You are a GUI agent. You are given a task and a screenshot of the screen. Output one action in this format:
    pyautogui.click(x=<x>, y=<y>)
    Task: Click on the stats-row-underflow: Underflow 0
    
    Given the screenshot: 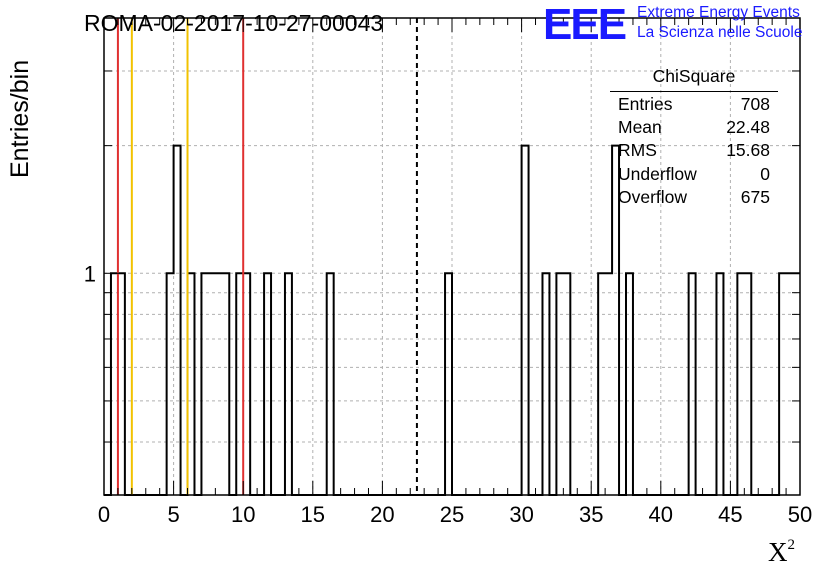 What is the action you would take?
    pyautogui.click(x=694, y=174)
    